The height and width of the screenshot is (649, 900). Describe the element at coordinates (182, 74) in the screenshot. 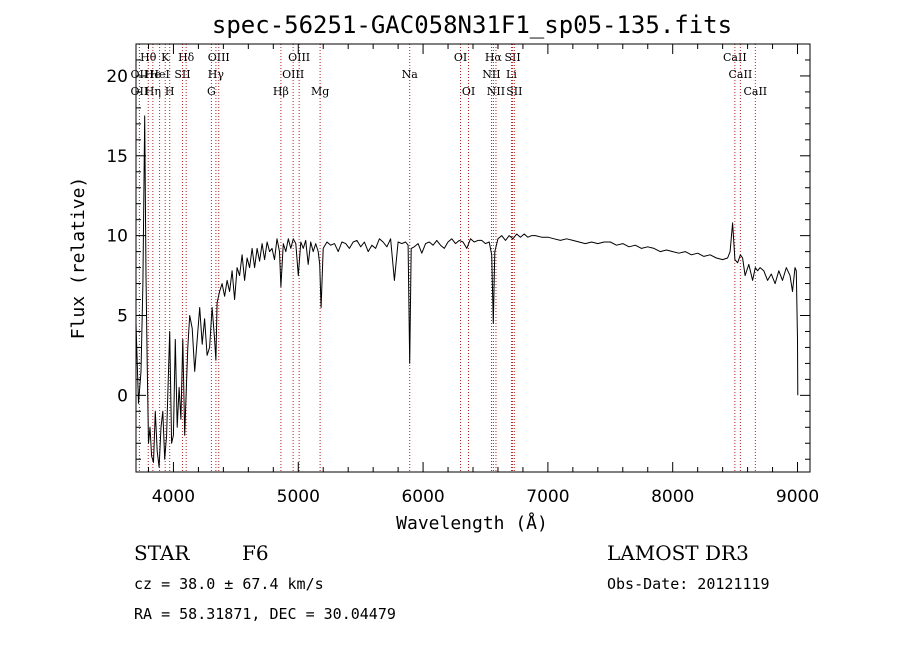

I see `marker-label-middle-3: SII` at that location.